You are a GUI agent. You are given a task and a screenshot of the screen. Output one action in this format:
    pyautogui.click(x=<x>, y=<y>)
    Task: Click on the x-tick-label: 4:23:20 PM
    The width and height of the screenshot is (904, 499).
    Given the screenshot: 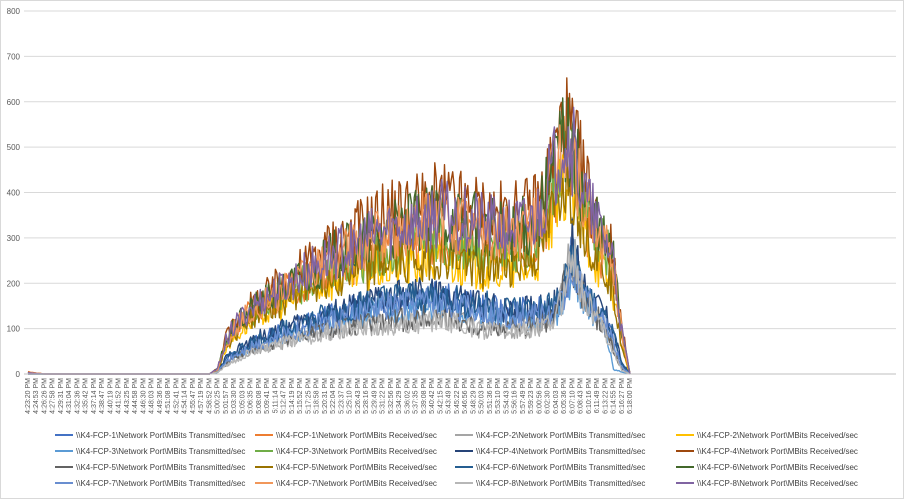 What is the action you would take?
    pyautogui.click(x=28, y=396)
    